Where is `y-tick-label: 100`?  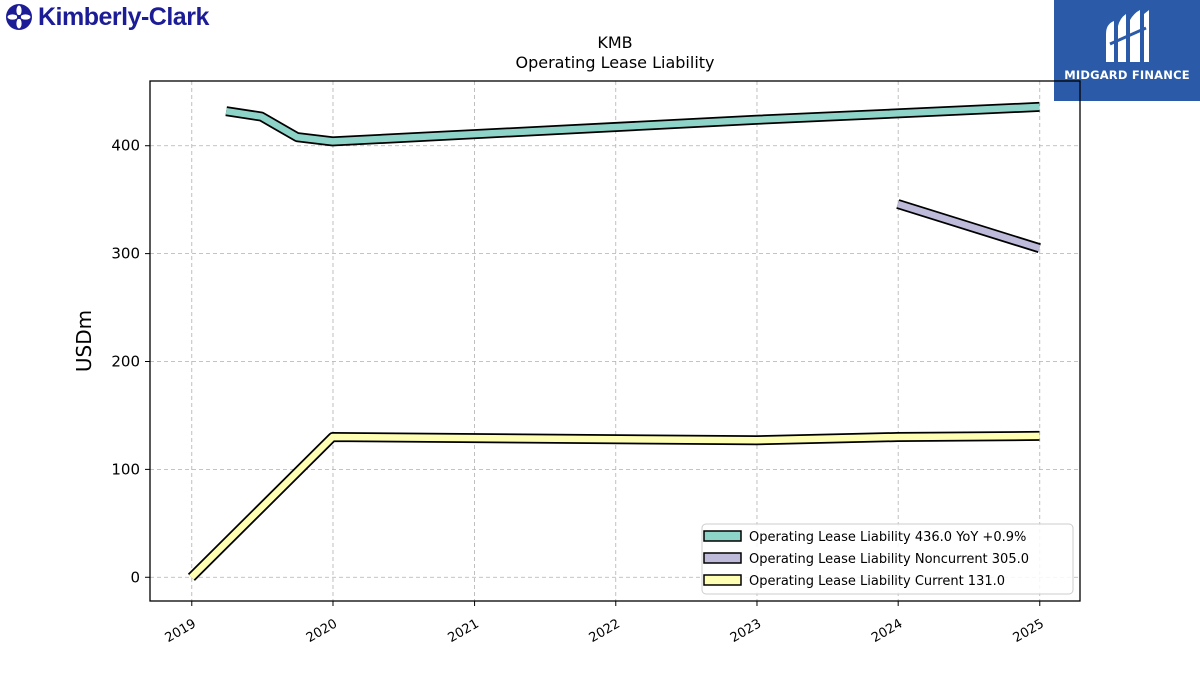 y-tick-label: 100 is located at coordinates (125, 469).